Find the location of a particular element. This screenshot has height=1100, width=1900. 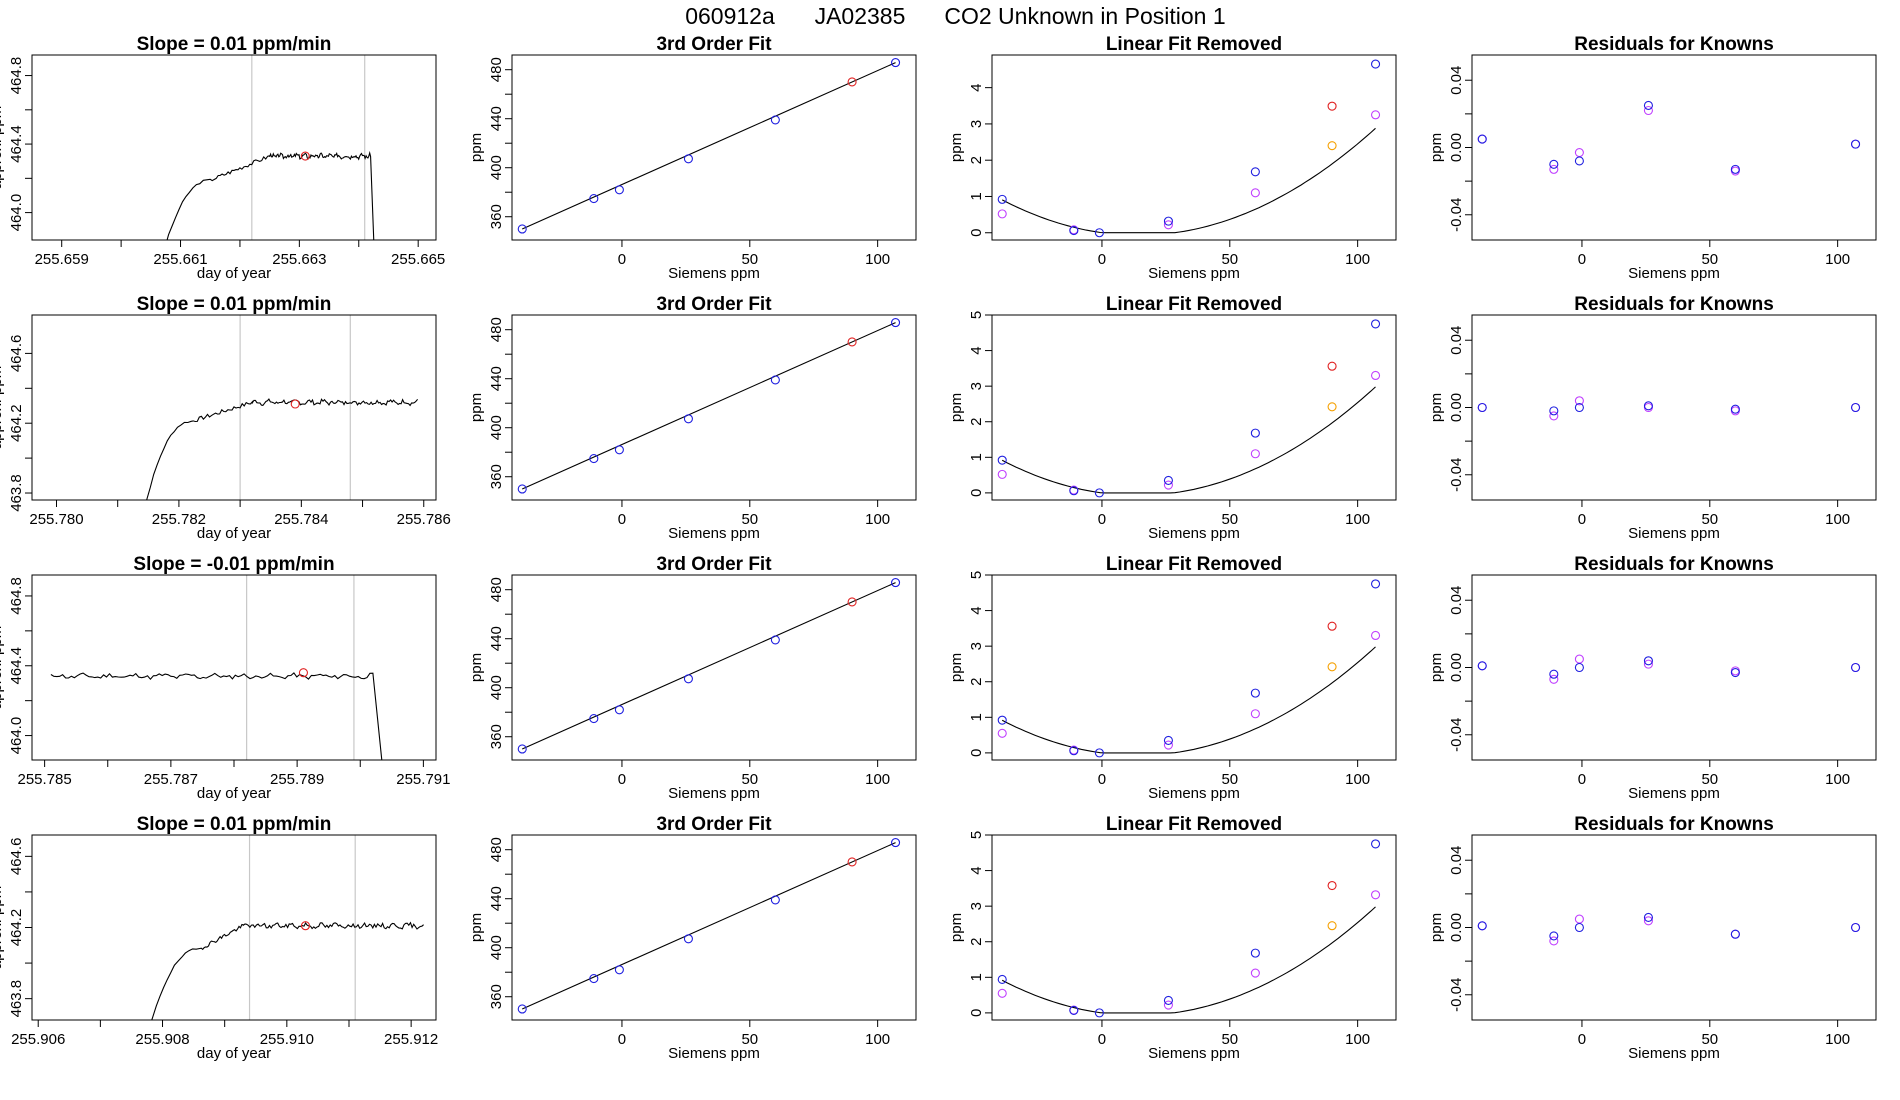

ppm-trace is located at coordinates (287, 970).